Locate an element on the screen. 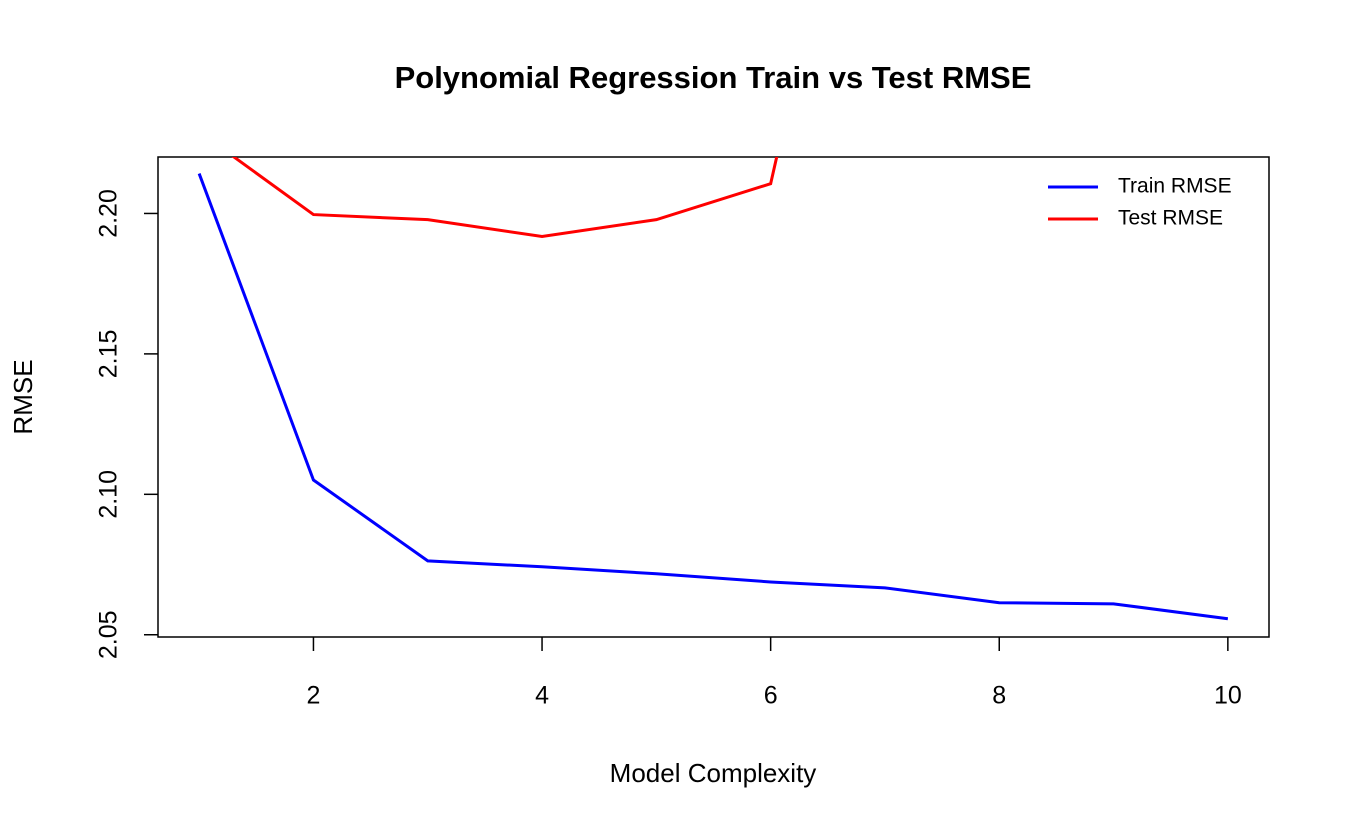  y-tick-label: 2.05 is located at coordinates (109, 634).